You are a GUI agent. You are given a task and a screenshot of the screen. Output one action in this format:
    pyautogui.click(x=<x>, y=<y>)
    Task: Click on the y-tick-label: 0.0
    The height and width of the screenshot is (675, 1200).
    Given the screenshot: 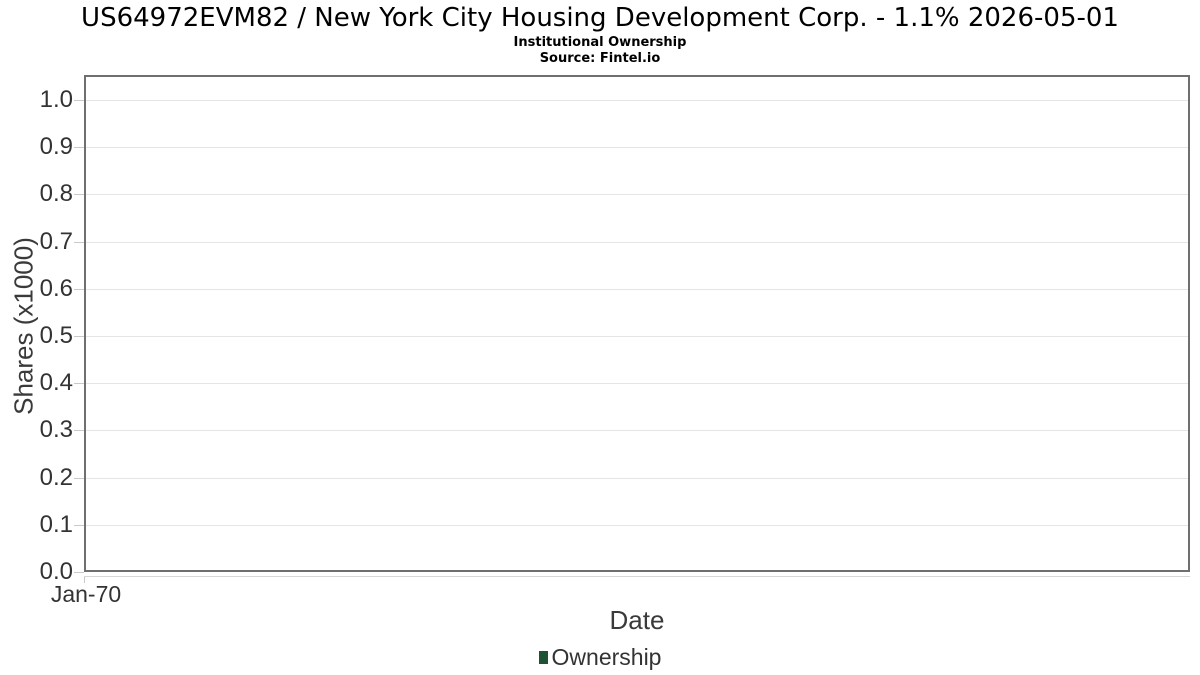 What is the action you would take?
    pyautogui.click(x=56, y=571)
    